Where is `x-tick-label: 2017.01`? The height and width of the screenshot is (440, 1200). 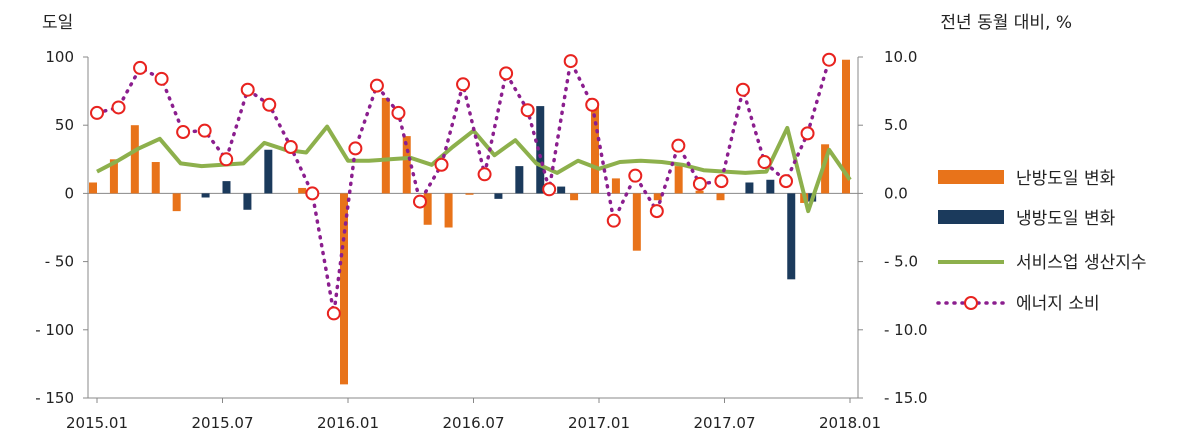 x-tick-label: 2017.01 is located at coordinates (599, 423).